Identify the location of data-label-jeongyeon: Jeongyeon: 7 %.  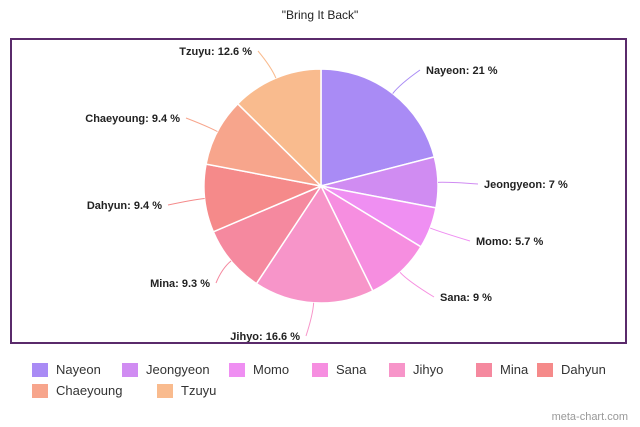
(526, 185).